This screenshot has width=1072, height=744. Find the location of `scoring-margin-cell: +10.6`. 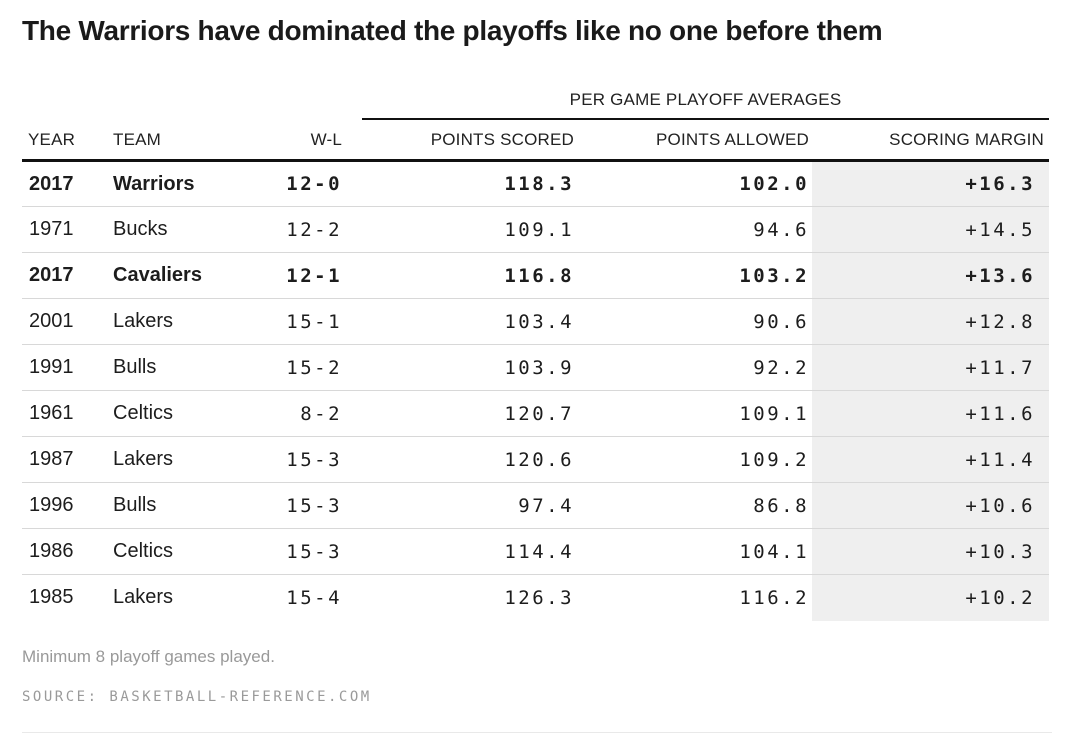

scoring-margin-cell: +10.6 is located at coordinates (931, 505).